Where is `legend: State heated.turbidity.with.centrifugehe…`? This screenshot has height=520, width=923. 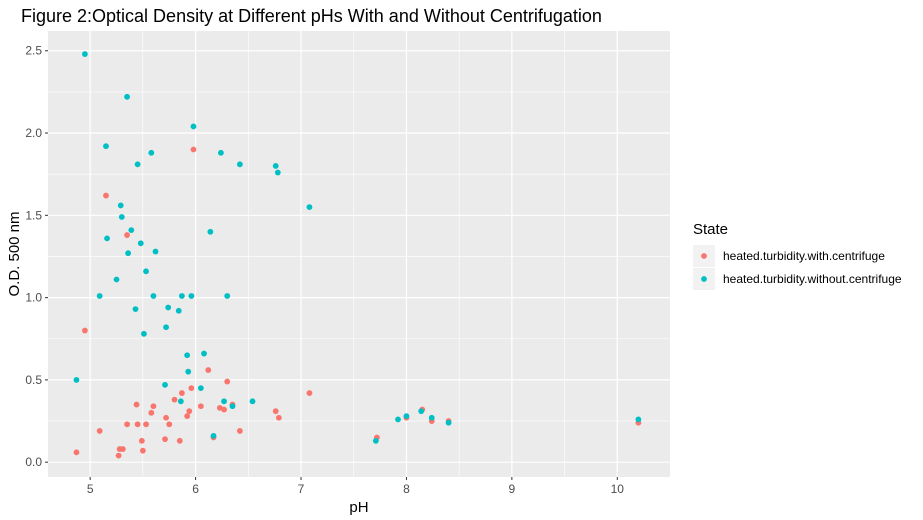 legend: State heated.turbidity.with.centrifugehe… is located at coordinates (797, 255).